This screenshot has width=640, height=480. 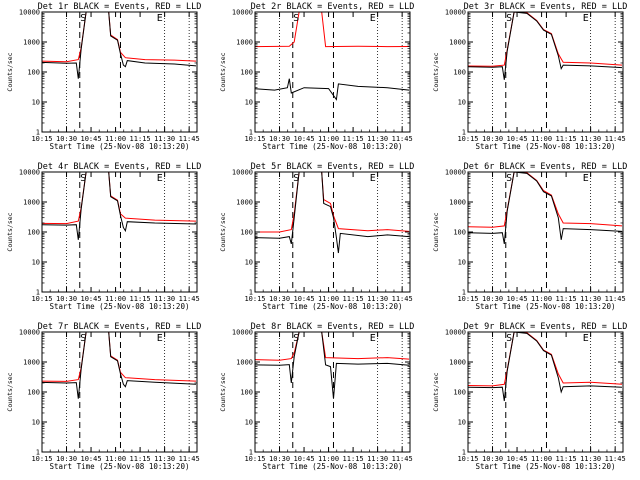 What do you see at coordinates (546, 167) in the screenshot?
I see `chart-title: Det 6r BLACK = Events, RED = LLD` at bounding box center [546, 167].